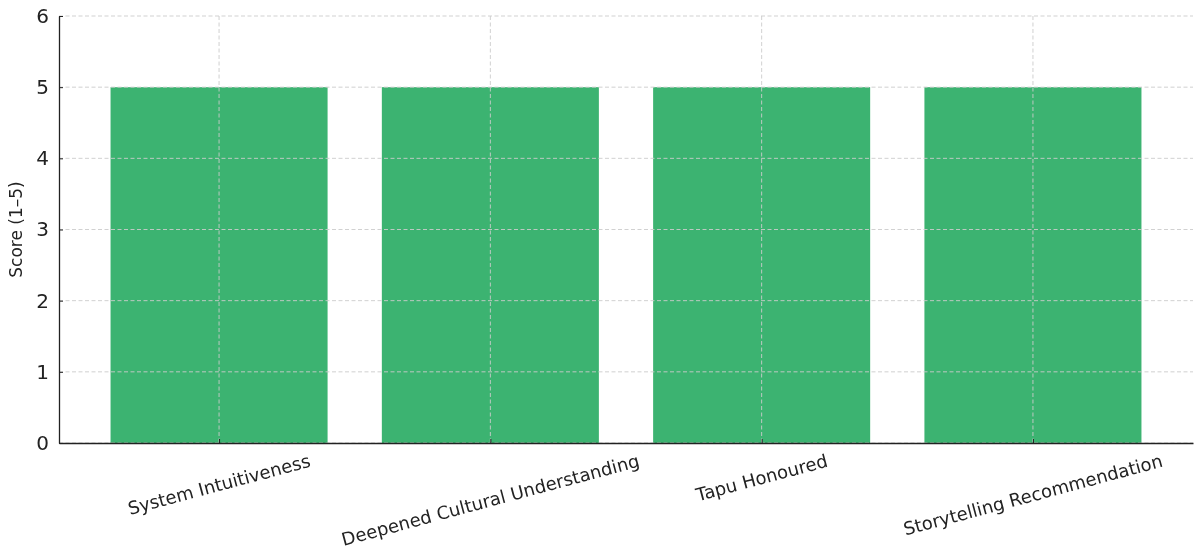  I want to click on y-tick-label: 5, so click(42, 87).